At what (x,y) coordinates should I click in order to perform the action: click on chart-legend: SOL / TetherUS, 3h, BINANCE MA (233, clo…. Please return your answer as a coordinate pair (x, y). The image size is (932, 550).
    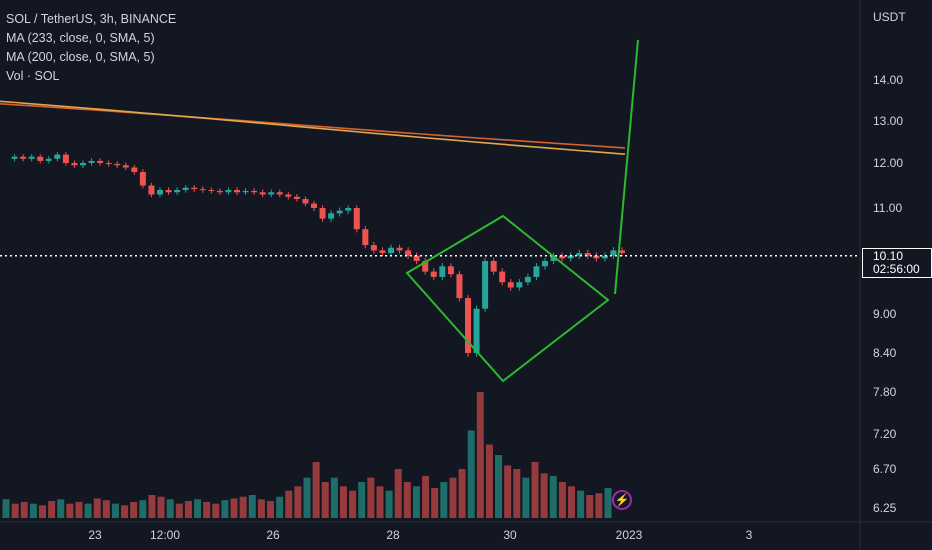
    Looking at the image, I should click on (91, 48).